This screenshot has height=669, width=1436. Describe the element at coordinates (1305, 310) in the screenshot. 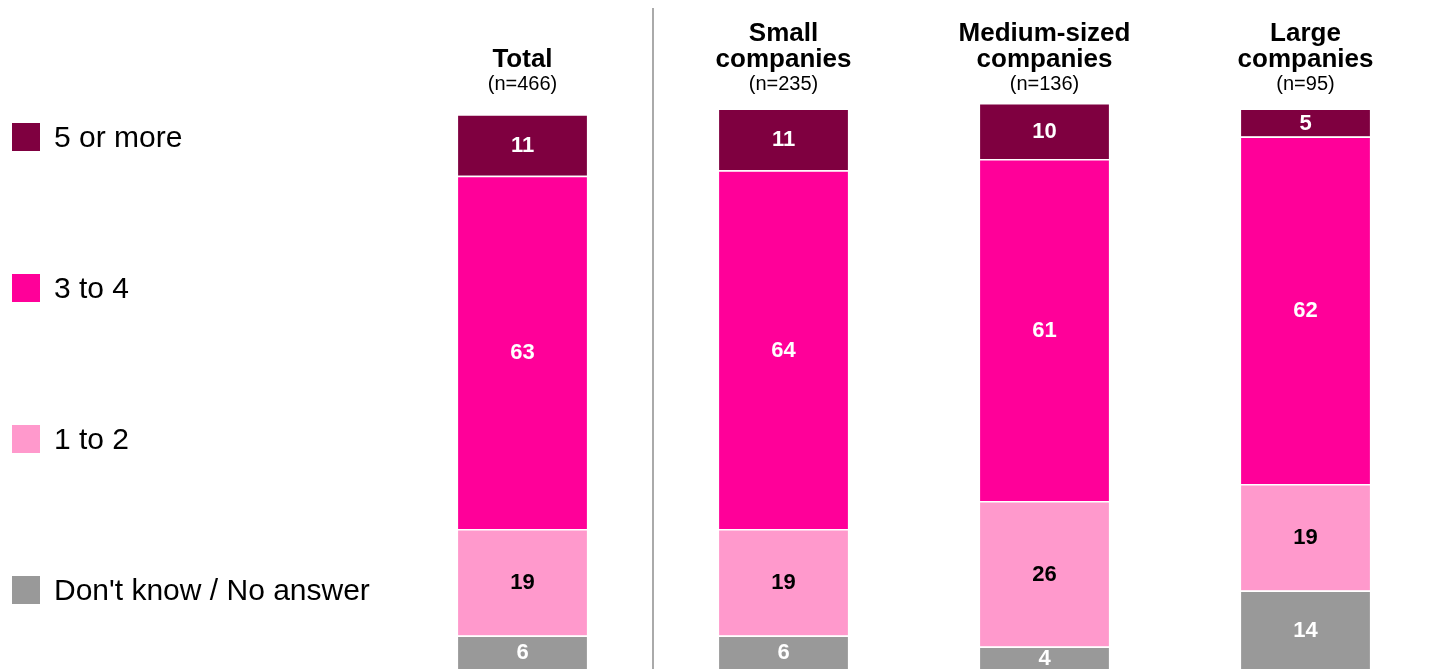

I see `data-label: 62` at that location.